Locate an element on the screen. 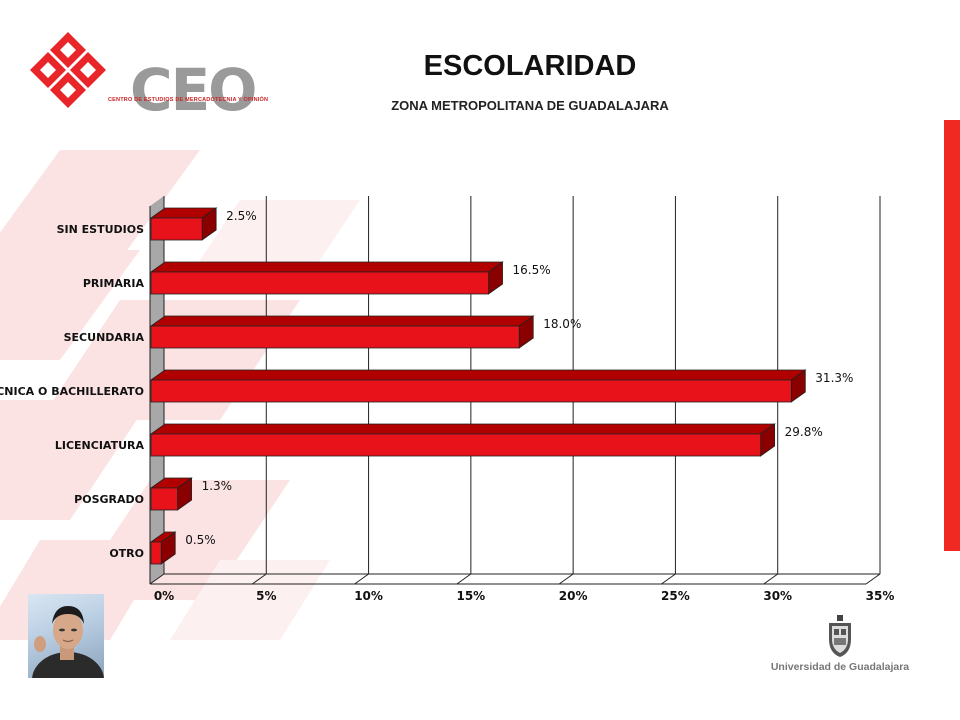 The width and height of the screenshot is (960, 720). page-subtitle: ZONA METROPOLITANA DE GUADALAJARA is located at coordinates (530, 105).